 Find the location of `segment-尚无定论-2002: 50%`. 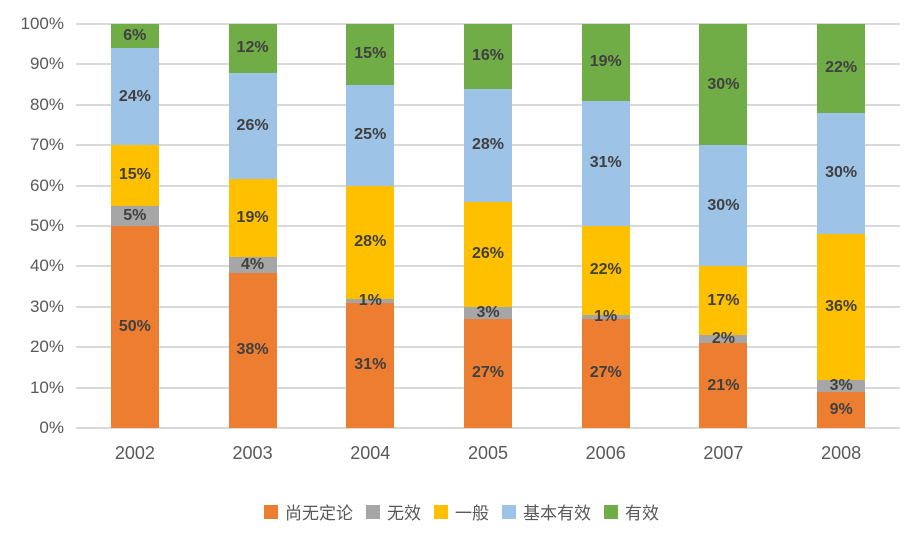

segment-尚无定论-2002: 50% is located at coordinates (134, 326).